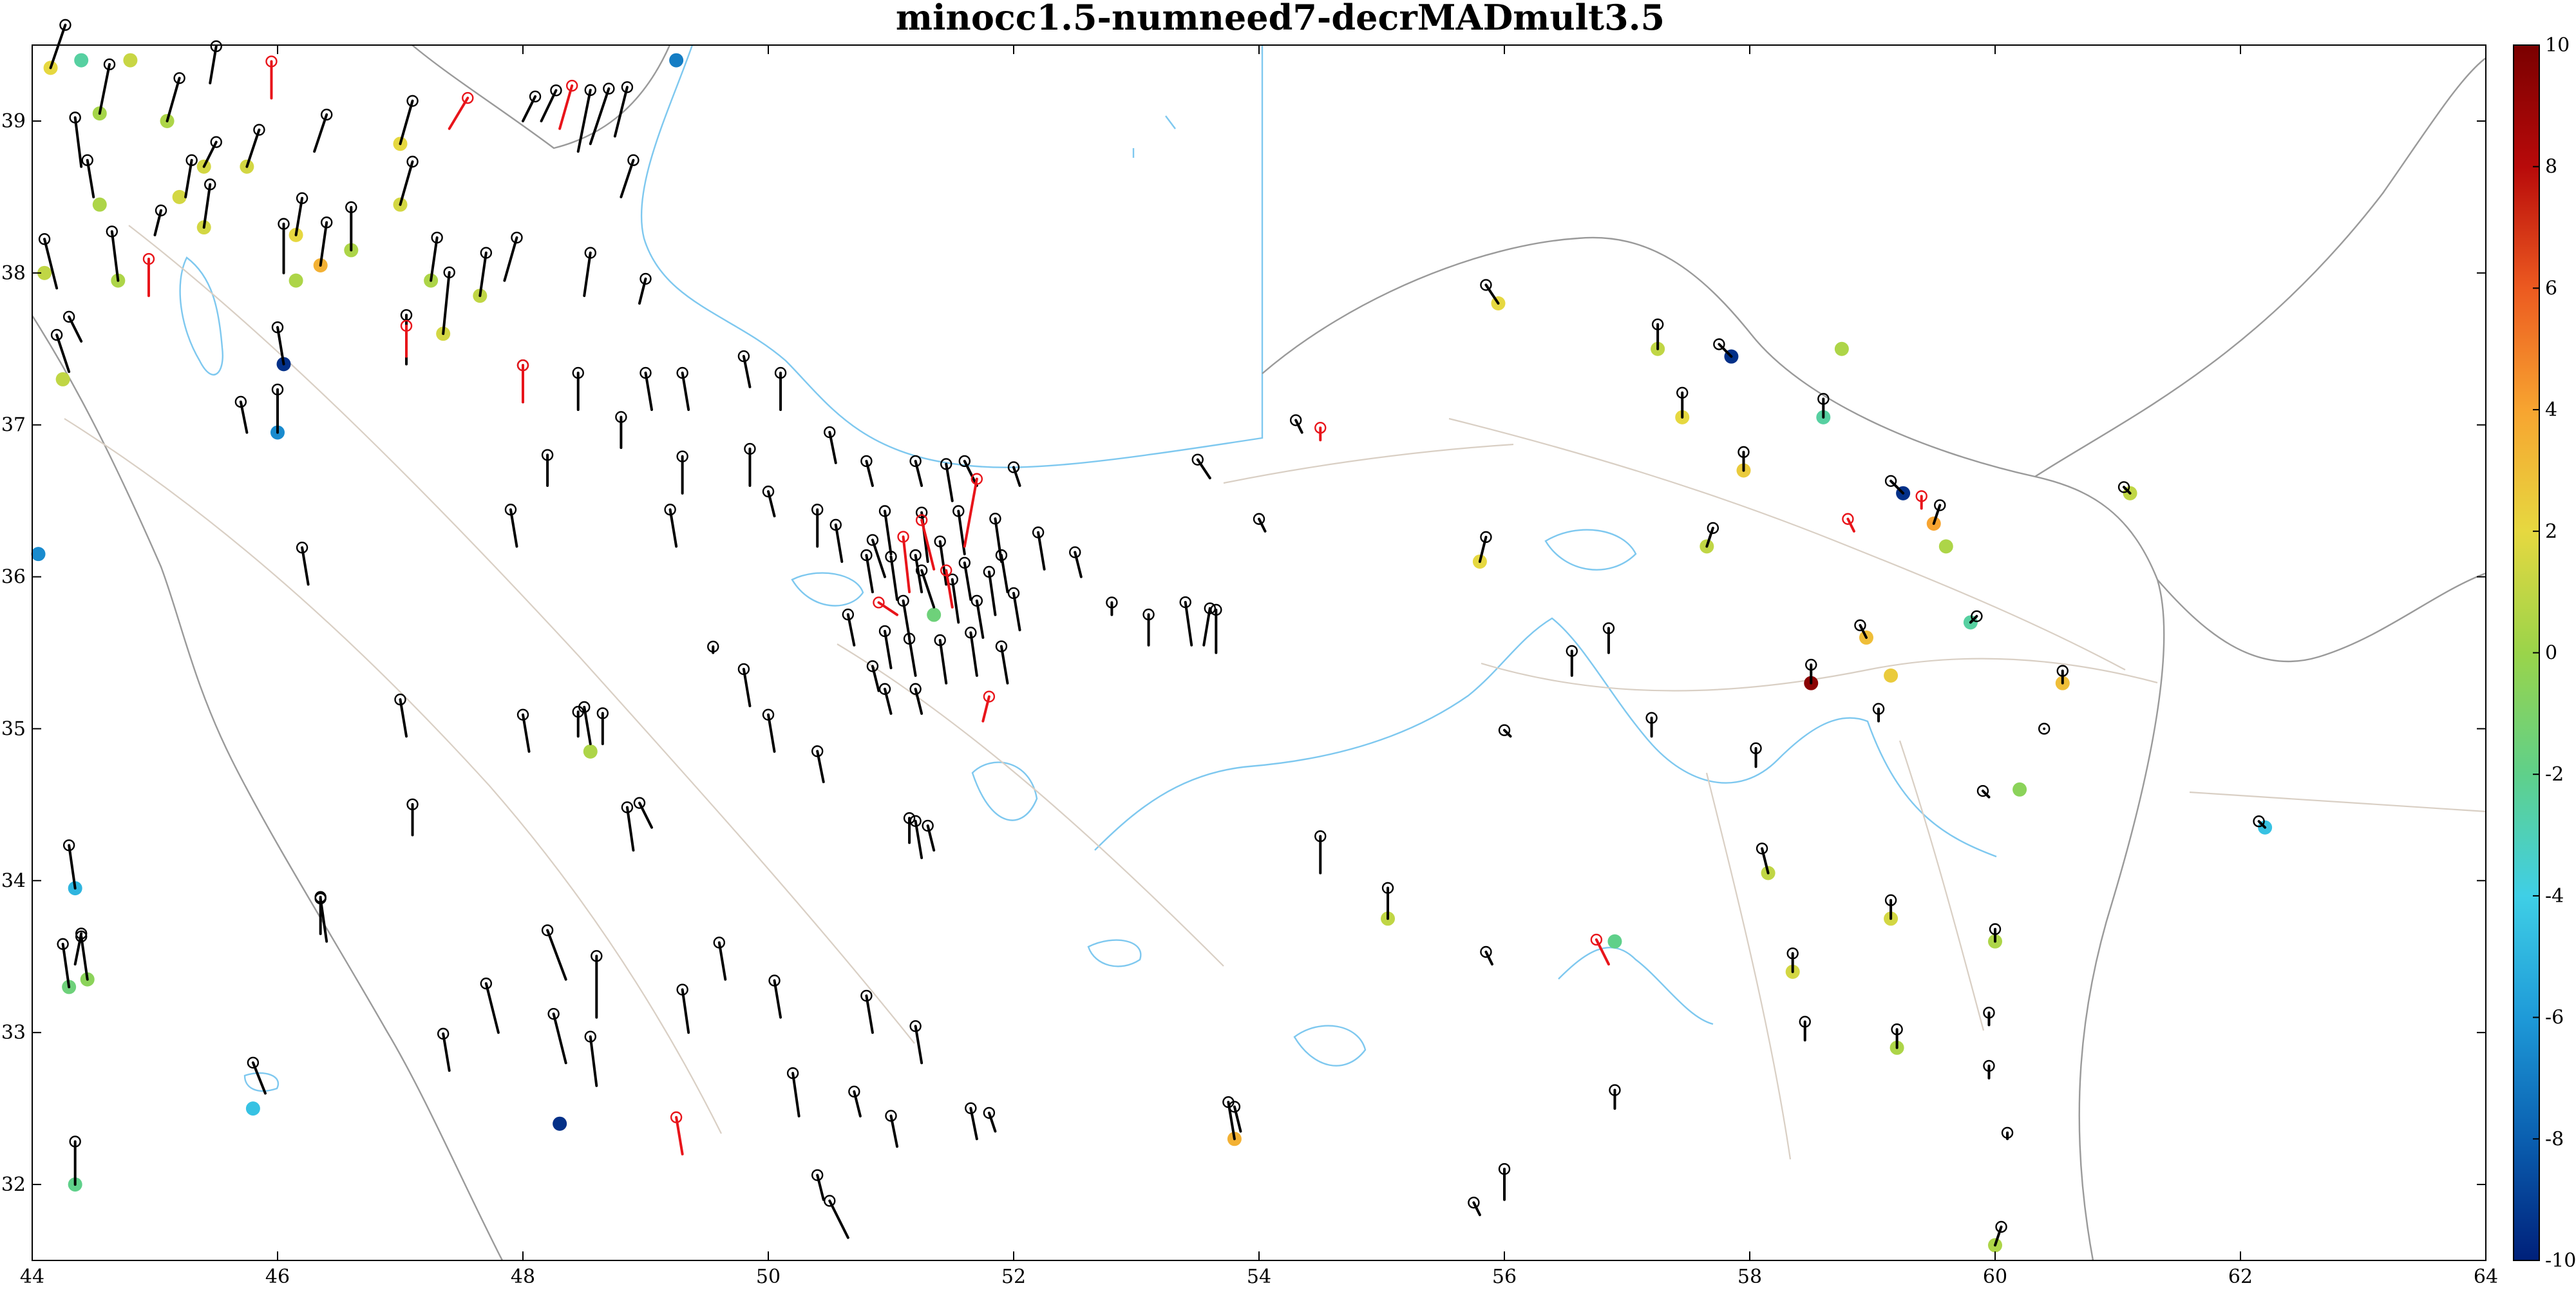  I want to click on x-tick-label: 54, so click(1259, 1277).